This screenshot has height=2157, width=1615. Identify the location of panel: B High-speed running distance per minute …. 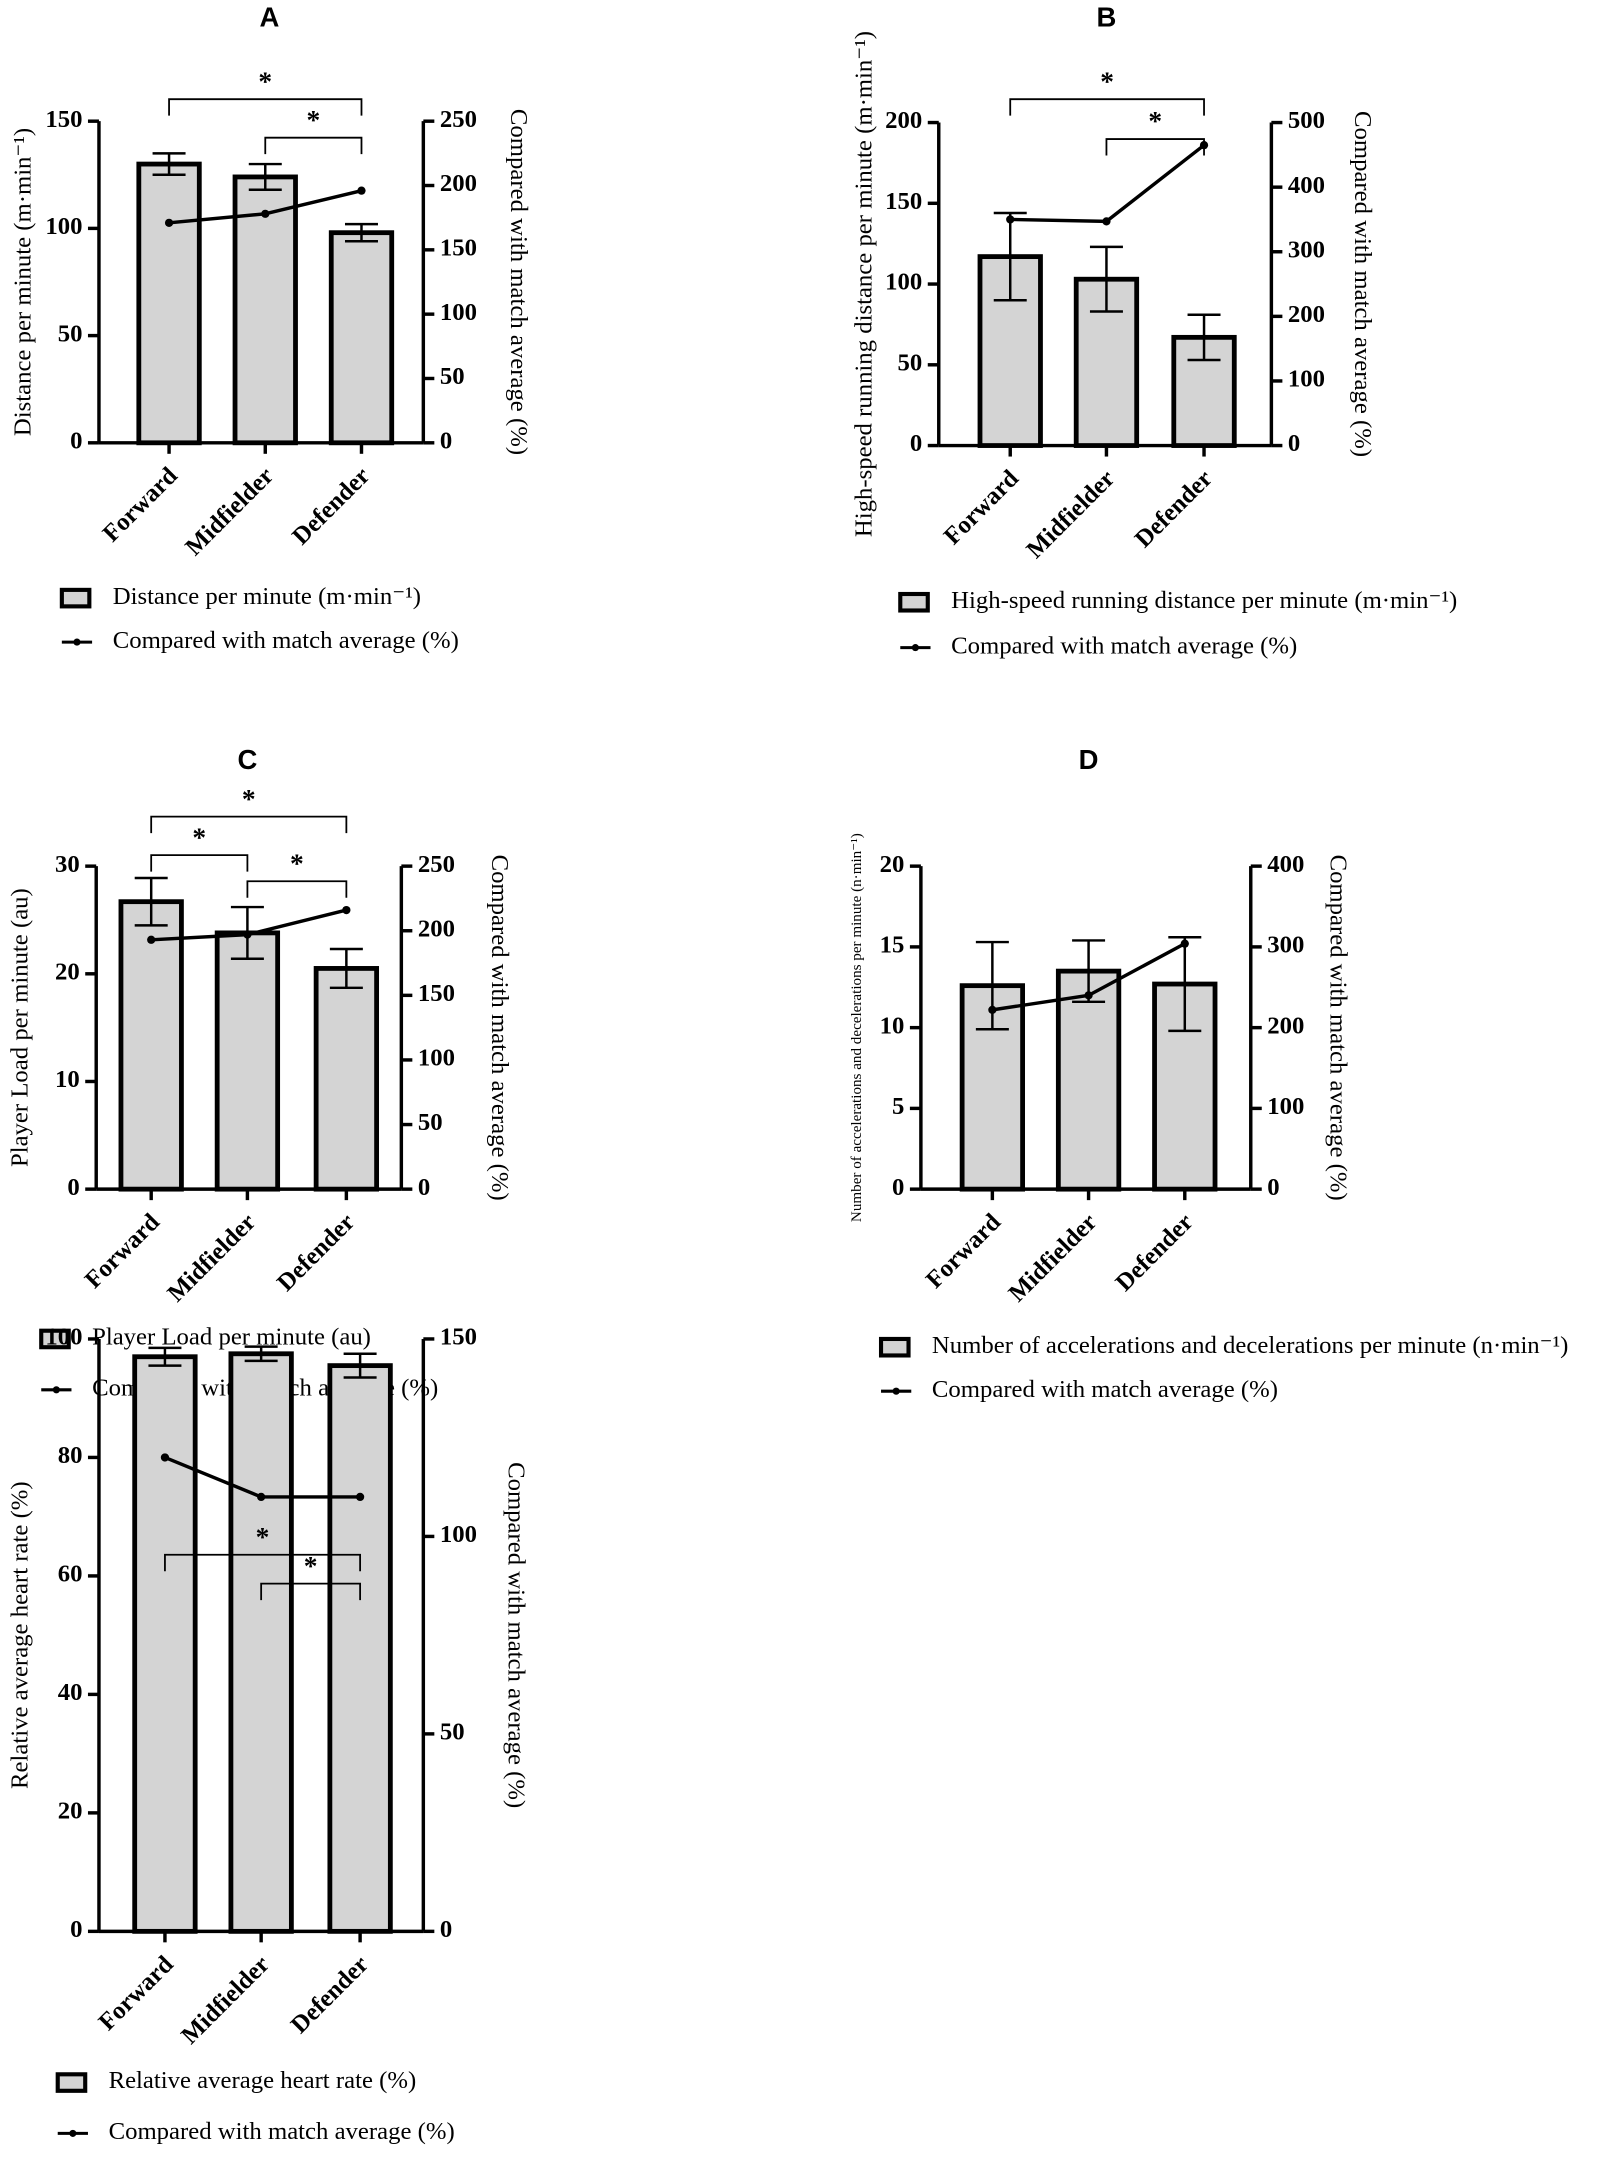
(1154, 331).